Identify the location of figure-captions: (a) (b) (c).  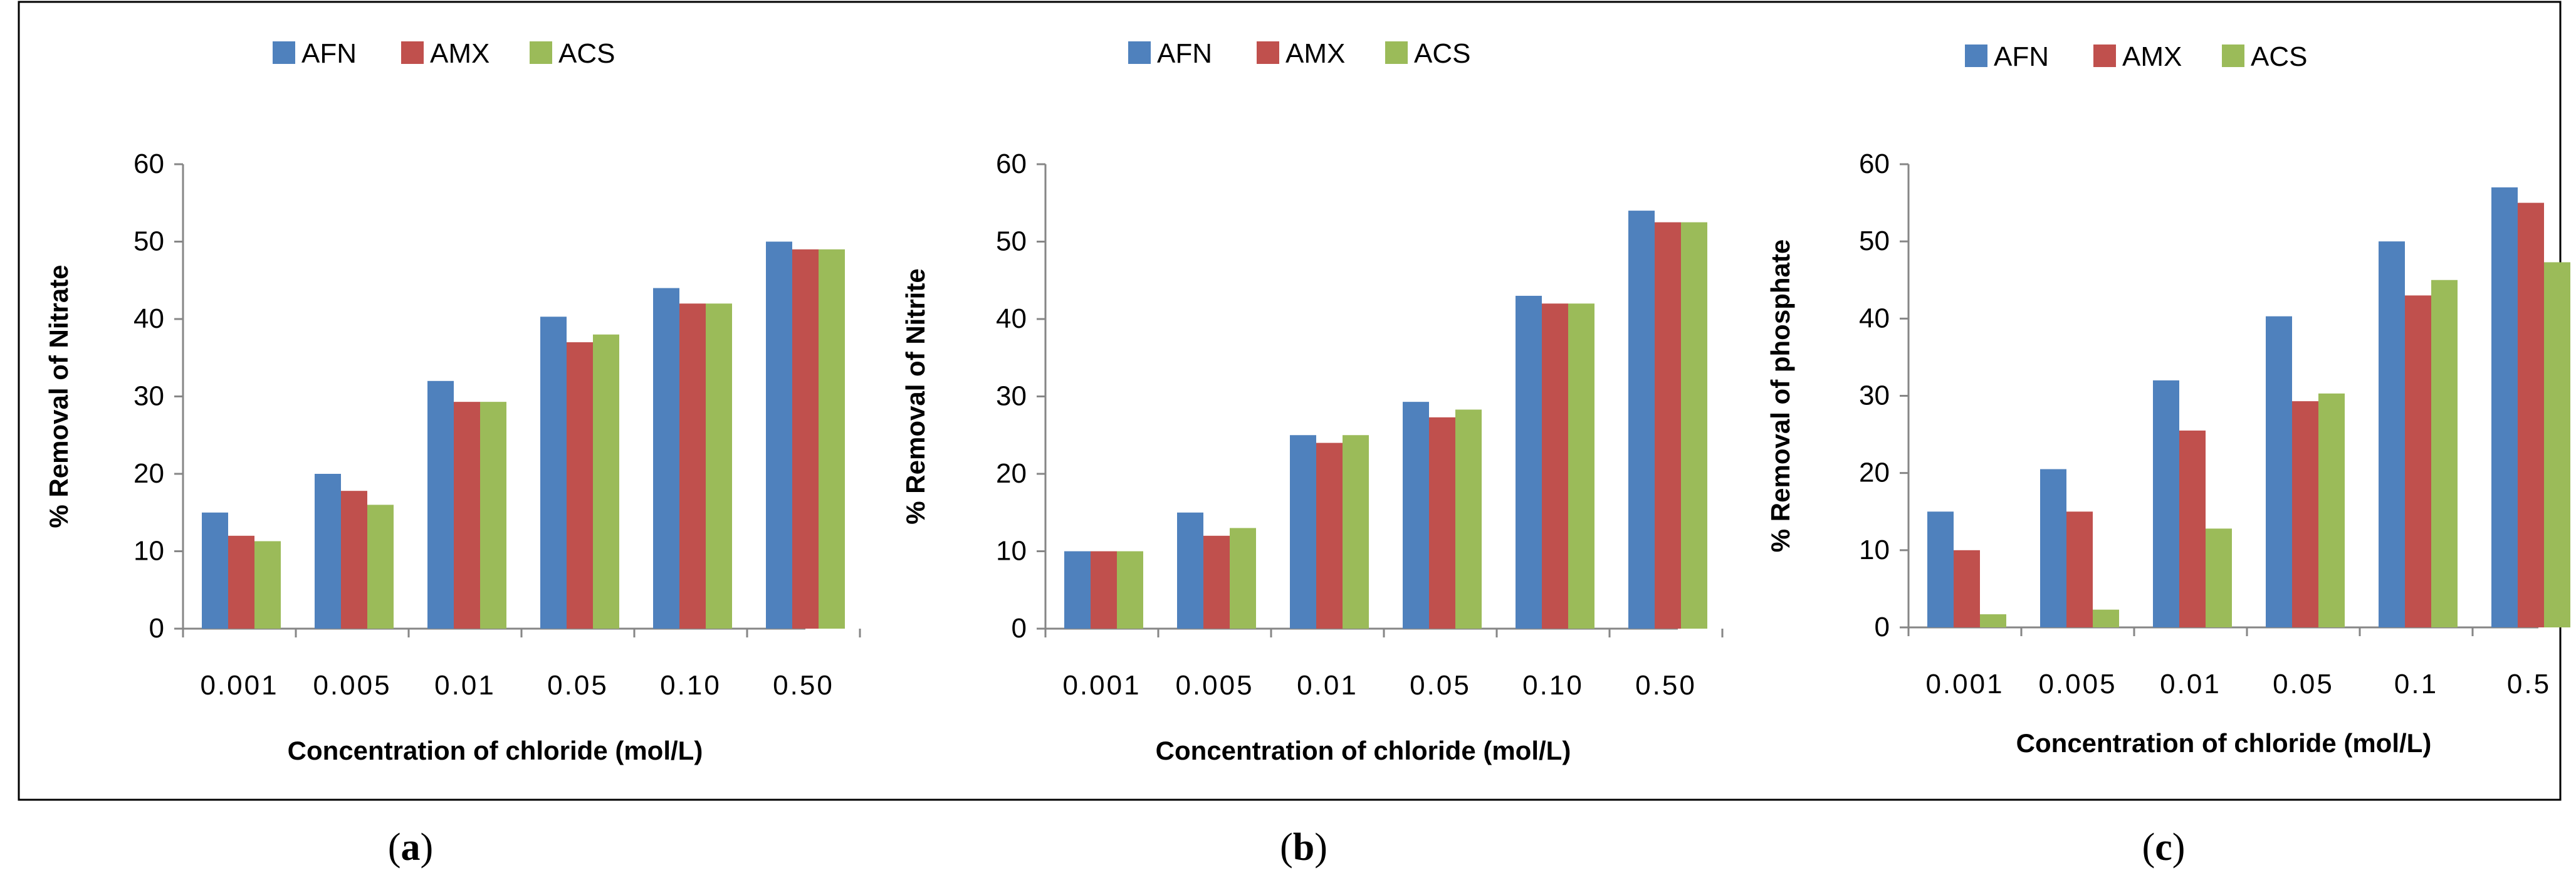
(1287, 847).